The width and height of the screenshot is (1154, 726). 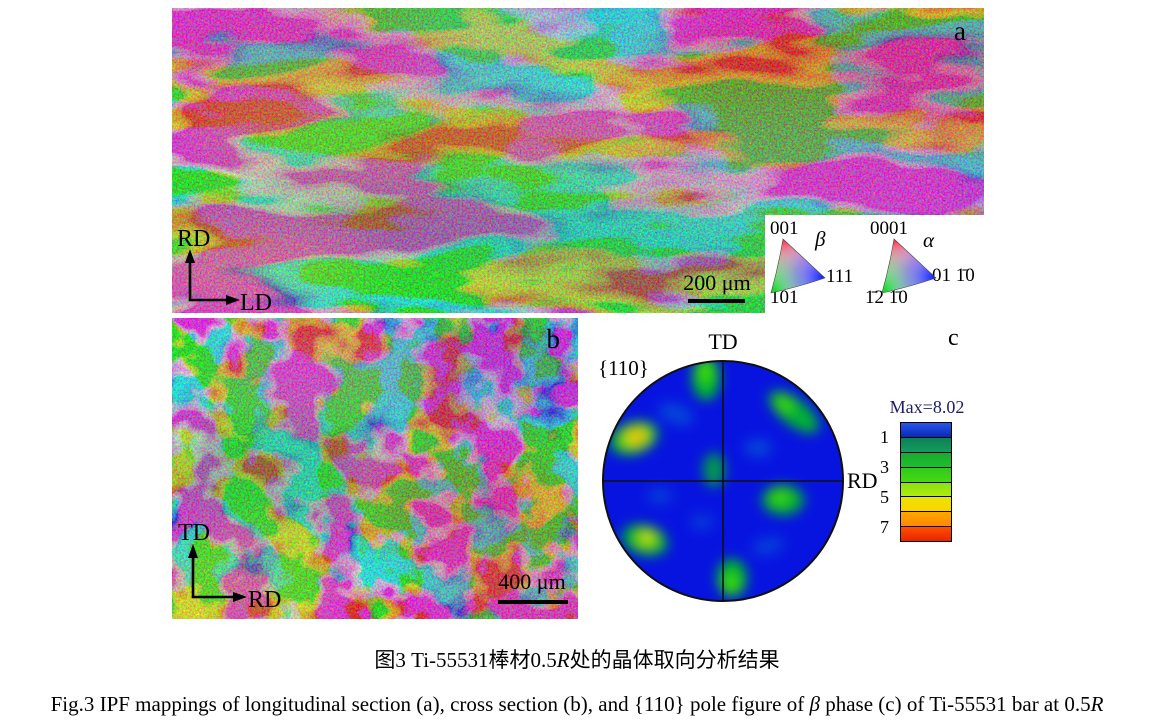 I want to click on colorbar-tick-label: 7, so click(x=884, y=527).